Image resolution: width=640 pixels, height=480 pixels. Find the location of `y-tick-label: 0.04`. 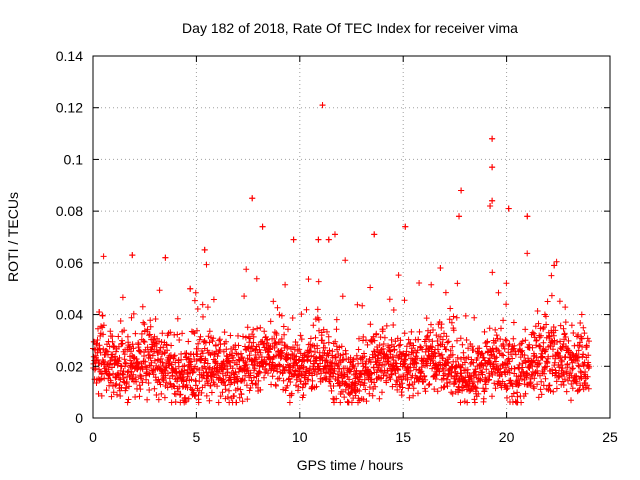

y-tick-label: 0.04 is located at coordinates (69, 315).